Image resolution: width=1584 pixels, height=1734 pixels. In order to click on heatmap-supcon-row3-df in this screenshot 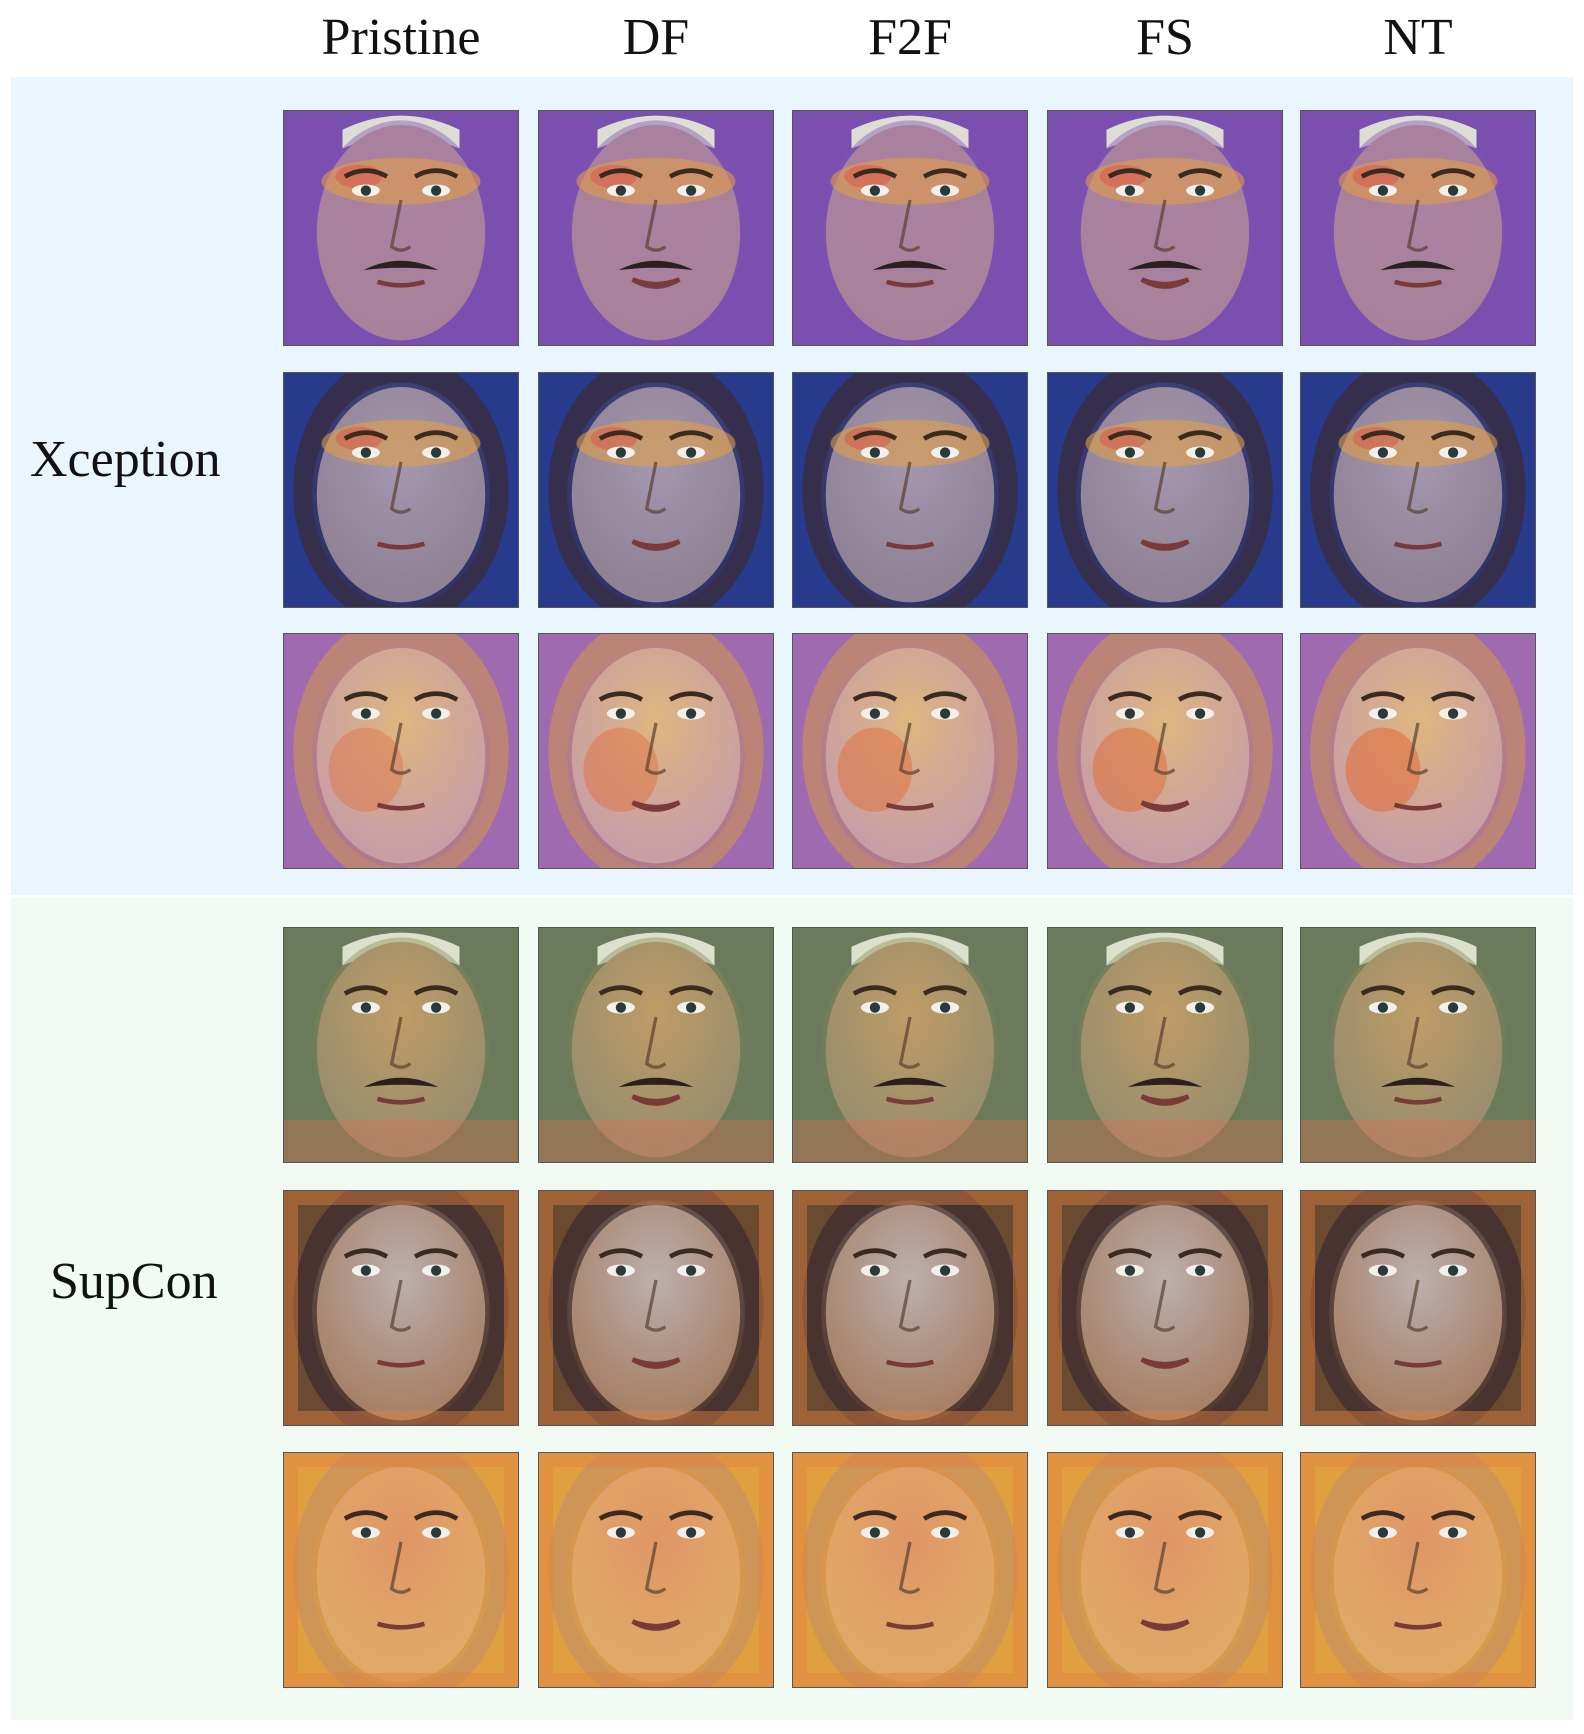, I will do `click(656, 1570)`.